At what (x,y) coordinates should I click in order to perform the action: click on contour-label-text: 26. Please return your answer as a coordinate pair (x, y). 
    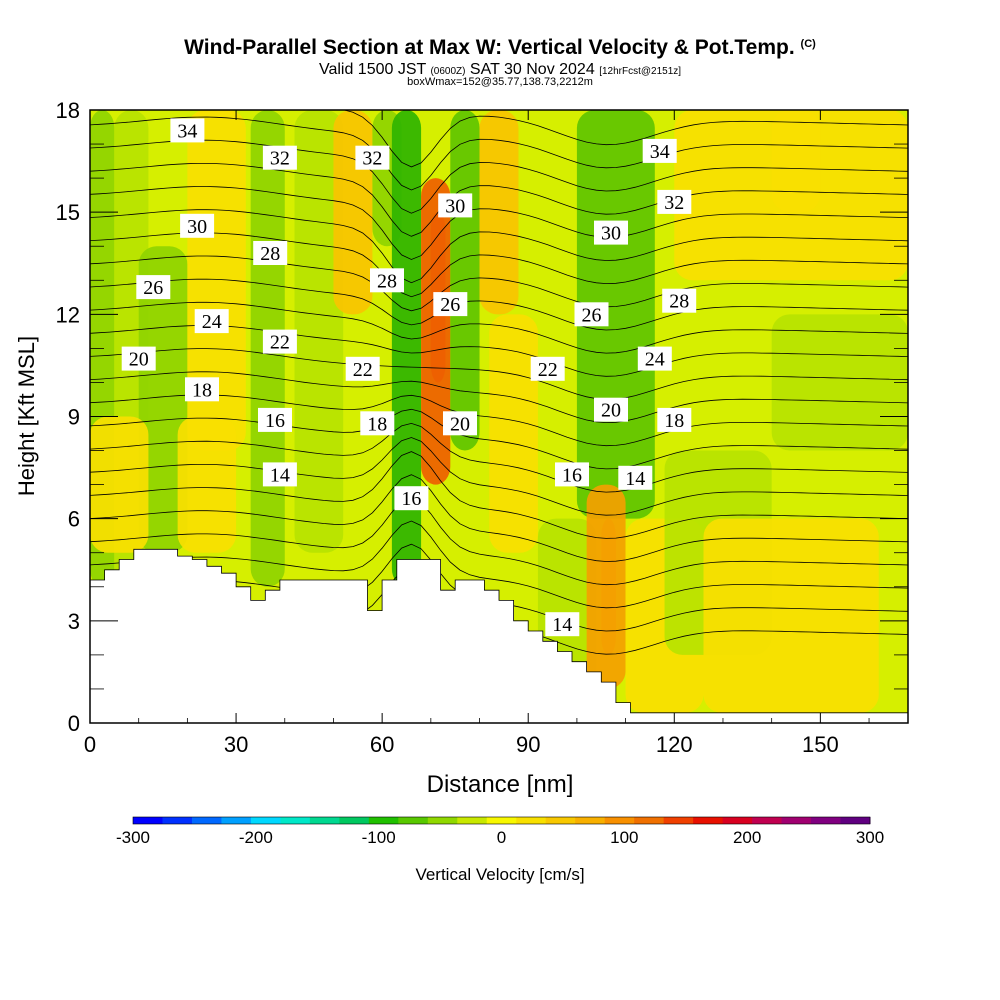
    Looking at the image, I should click on (153, 288).